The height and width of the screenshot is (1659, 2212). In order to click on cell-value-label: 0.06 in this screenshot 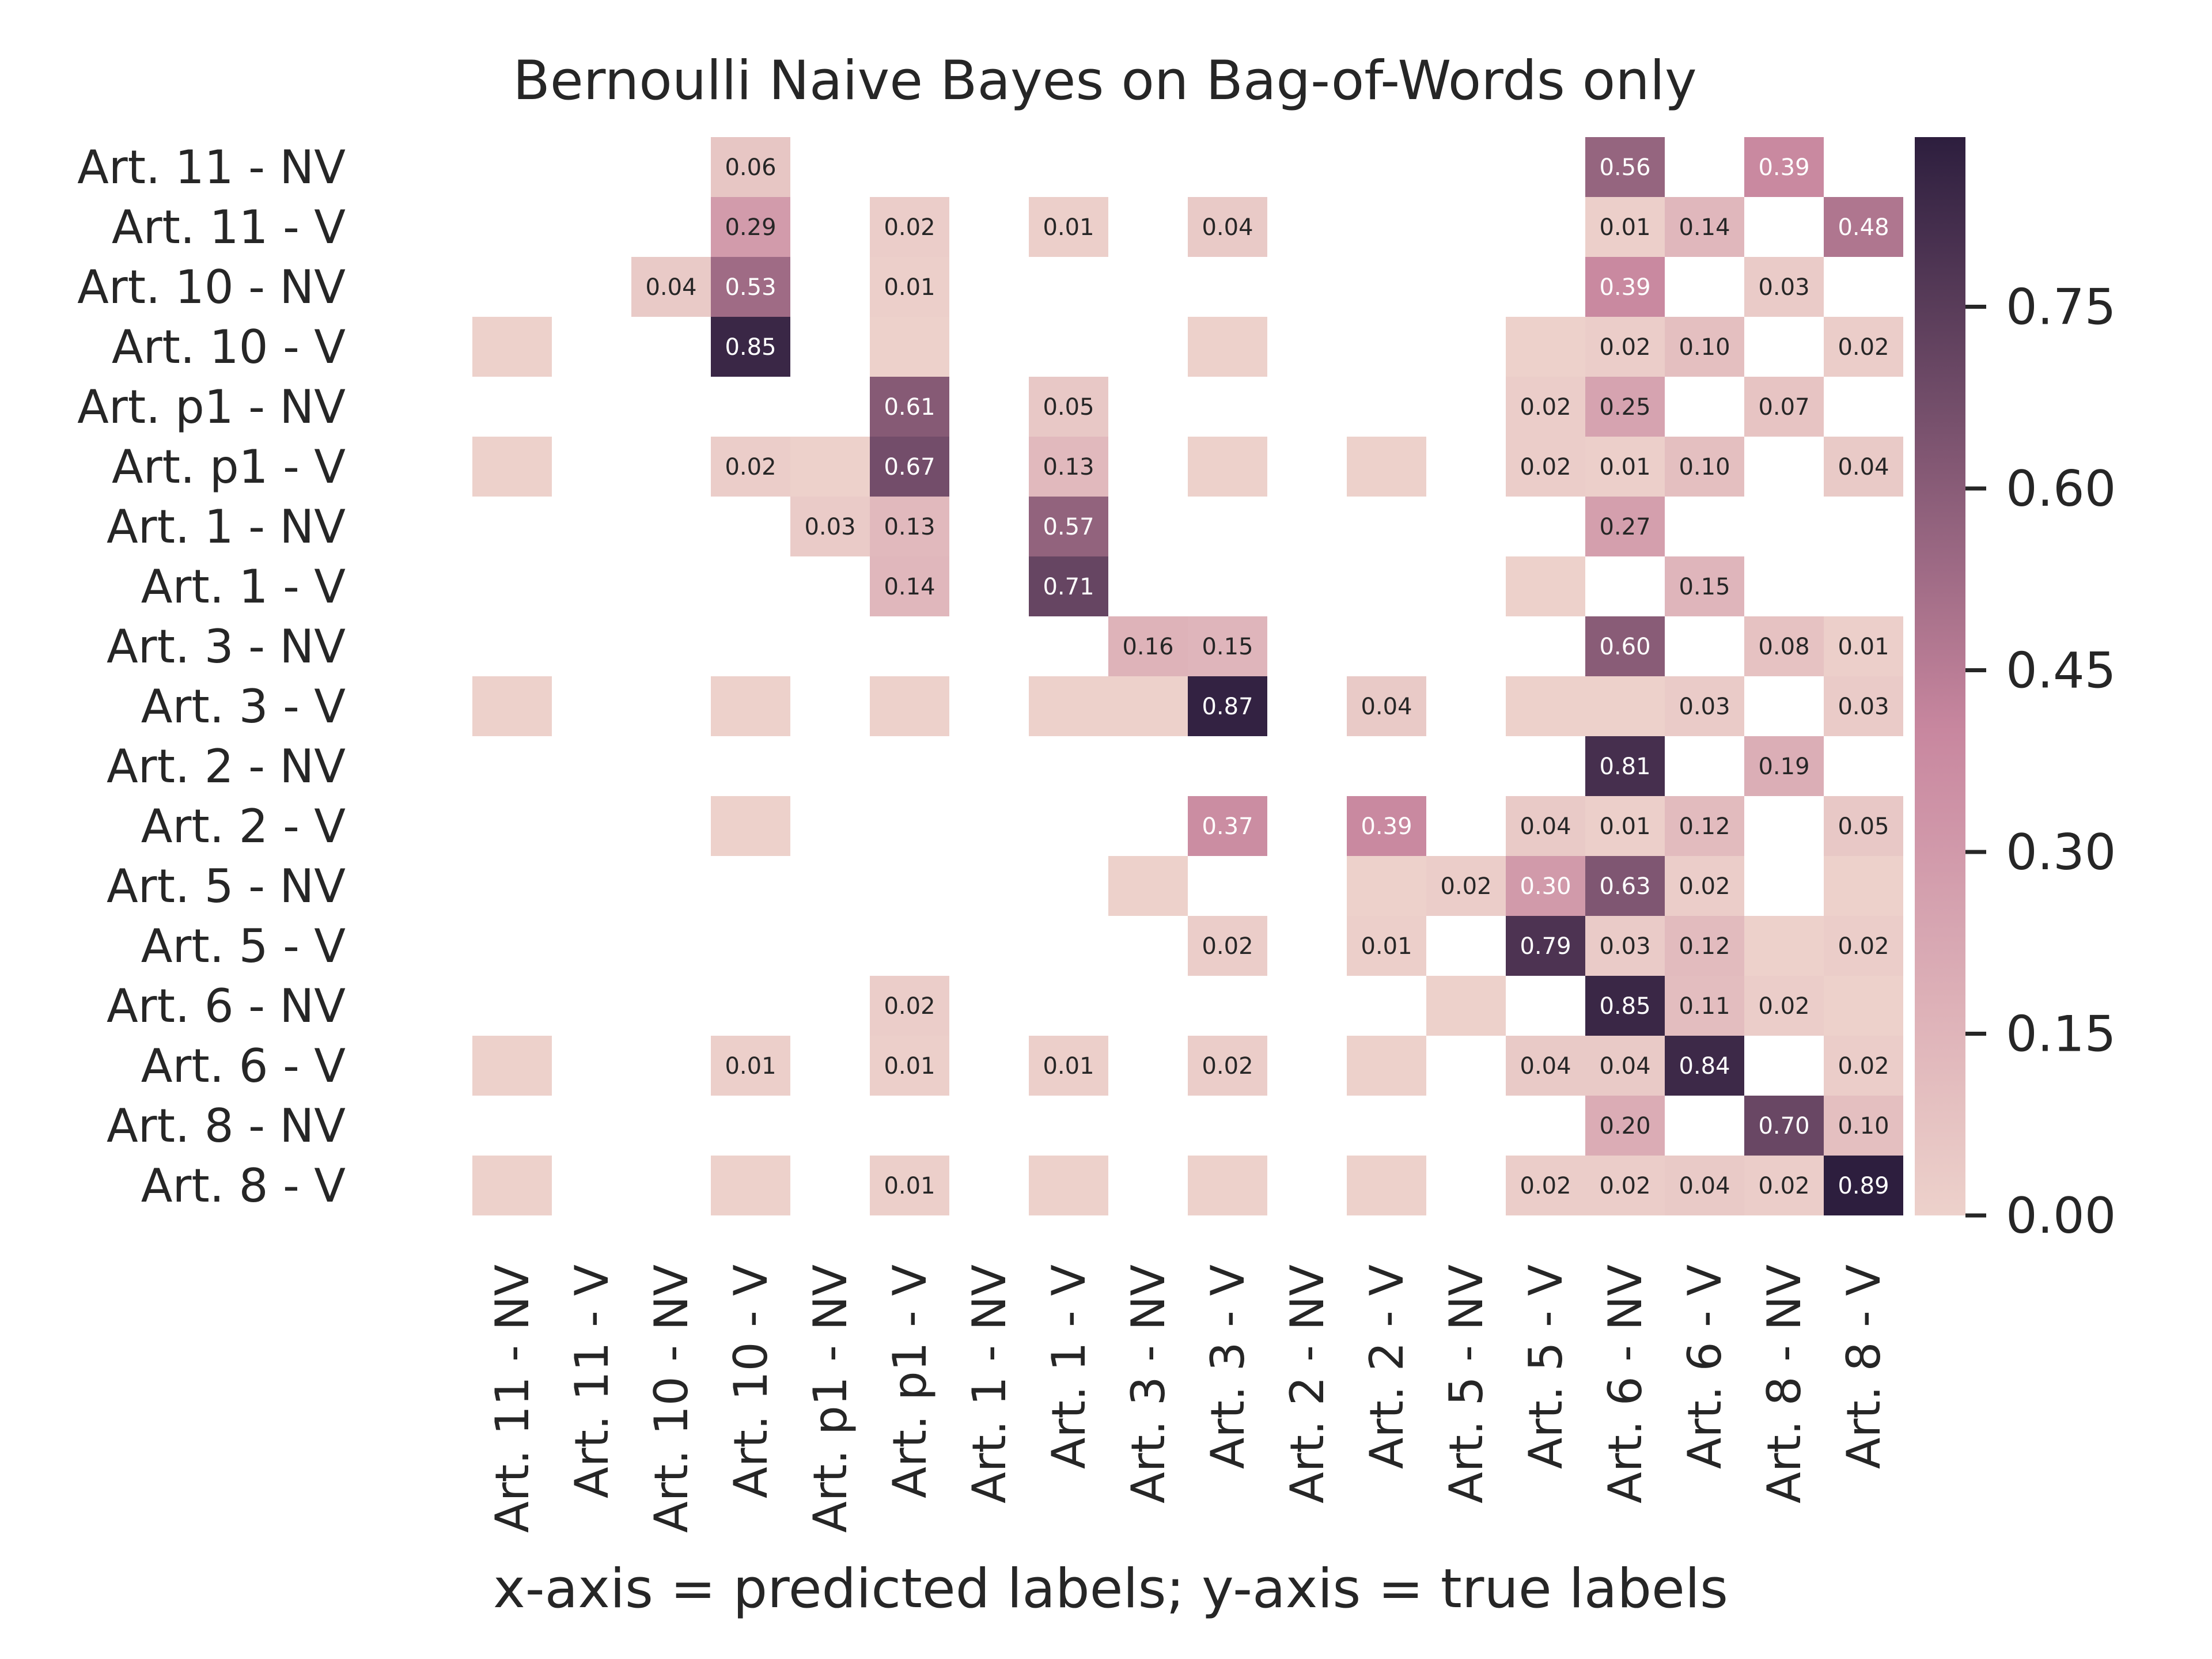, I will do `click(750, 167)`.